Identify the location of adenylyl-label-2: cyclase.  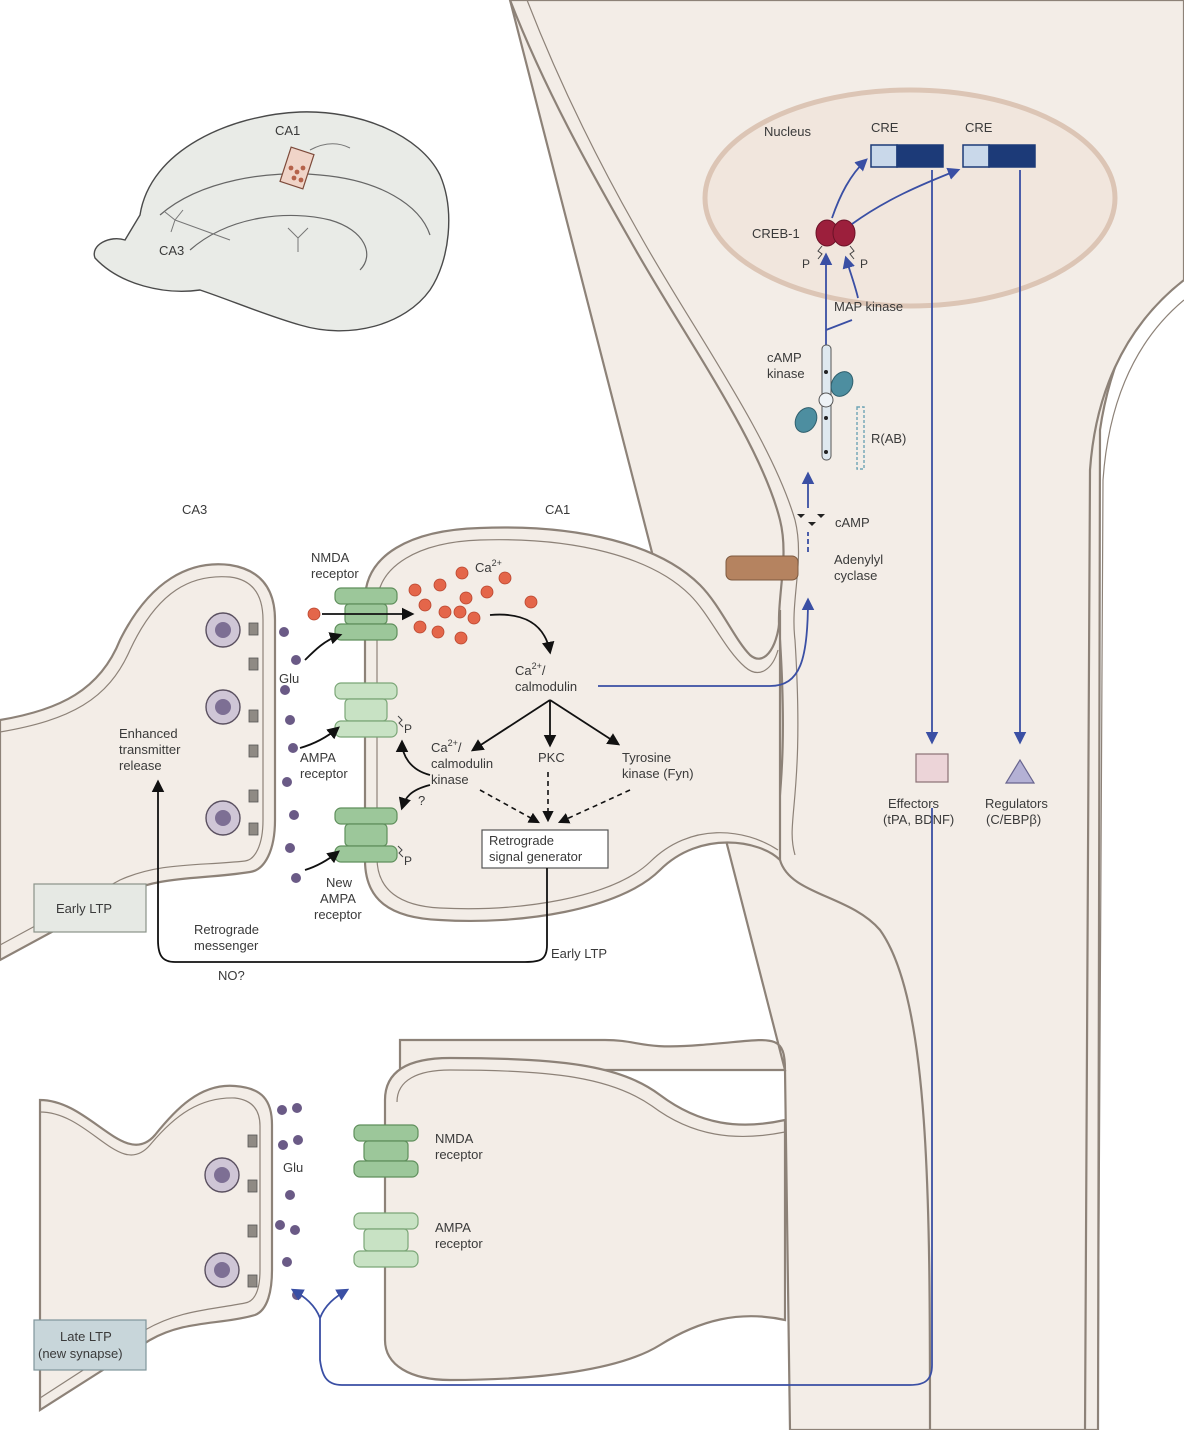
(855, 575).